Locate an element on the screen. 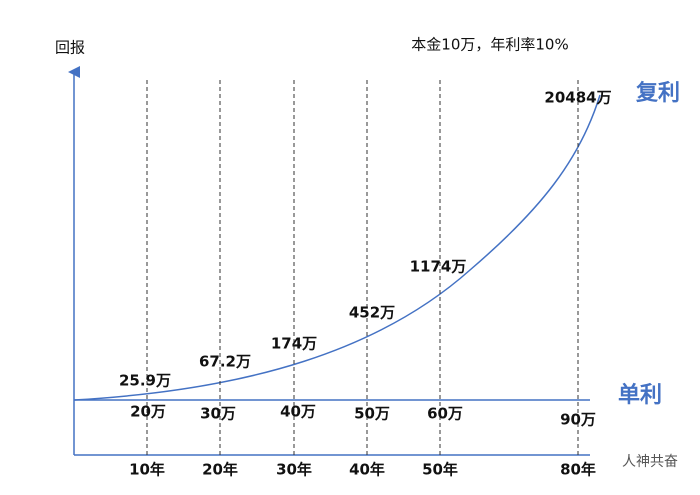 This screenshot has height=495, width=700. compound-value: 67.2万 is located at coordinates (225, 362).